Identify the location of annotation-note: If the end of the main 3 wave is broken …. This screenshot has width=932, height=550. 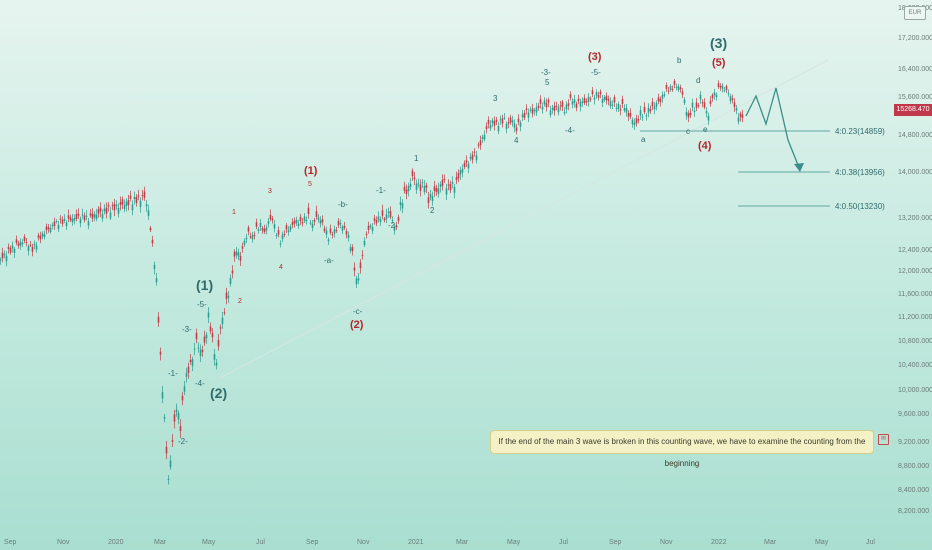
(682, 449).